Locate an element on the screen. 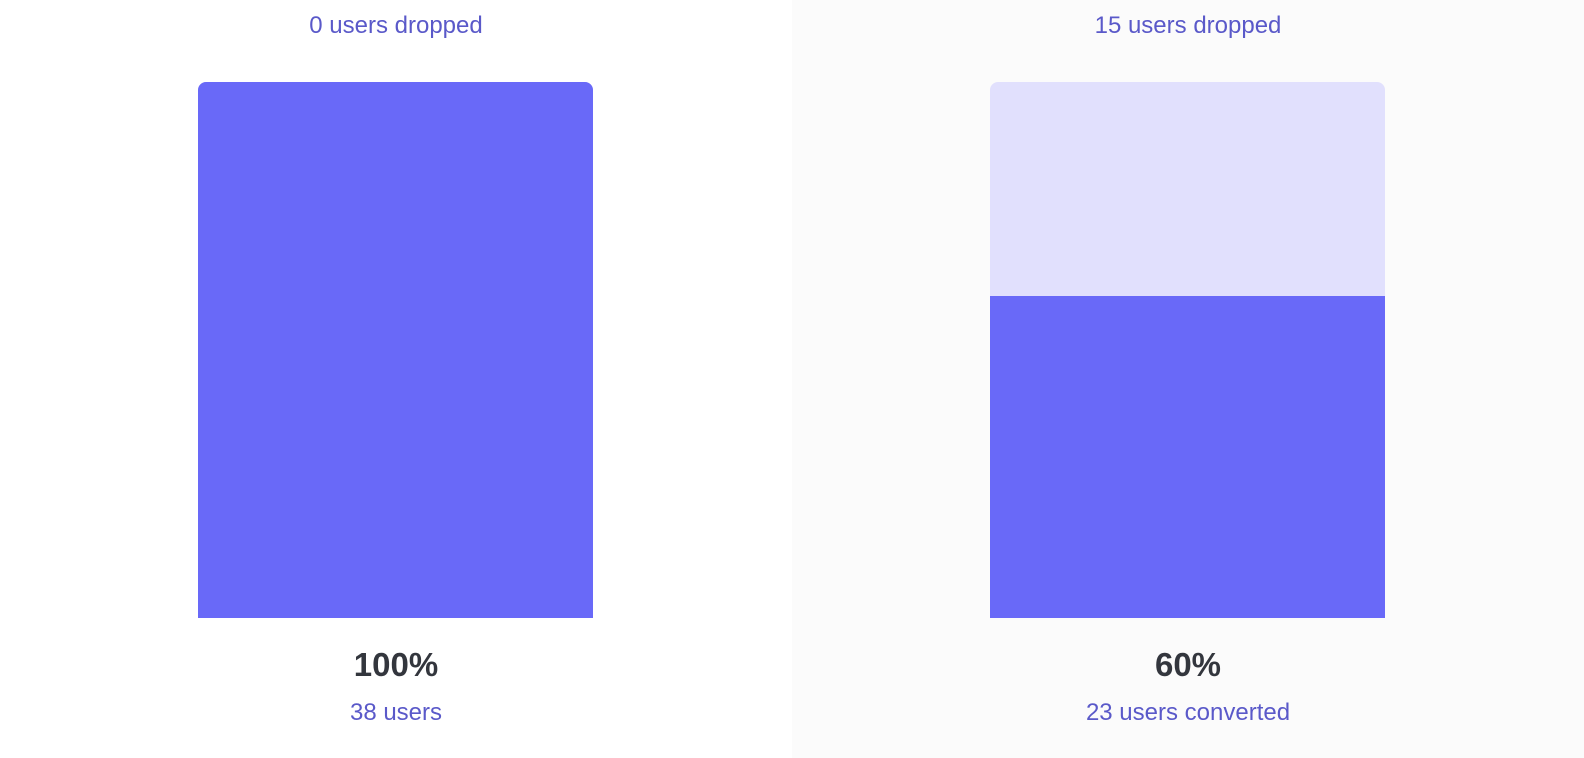 Image resolution: width=1584 pixels, height=758 pixels. dropped-users-label: 0 users dropped is located at coordinates (396, 25).